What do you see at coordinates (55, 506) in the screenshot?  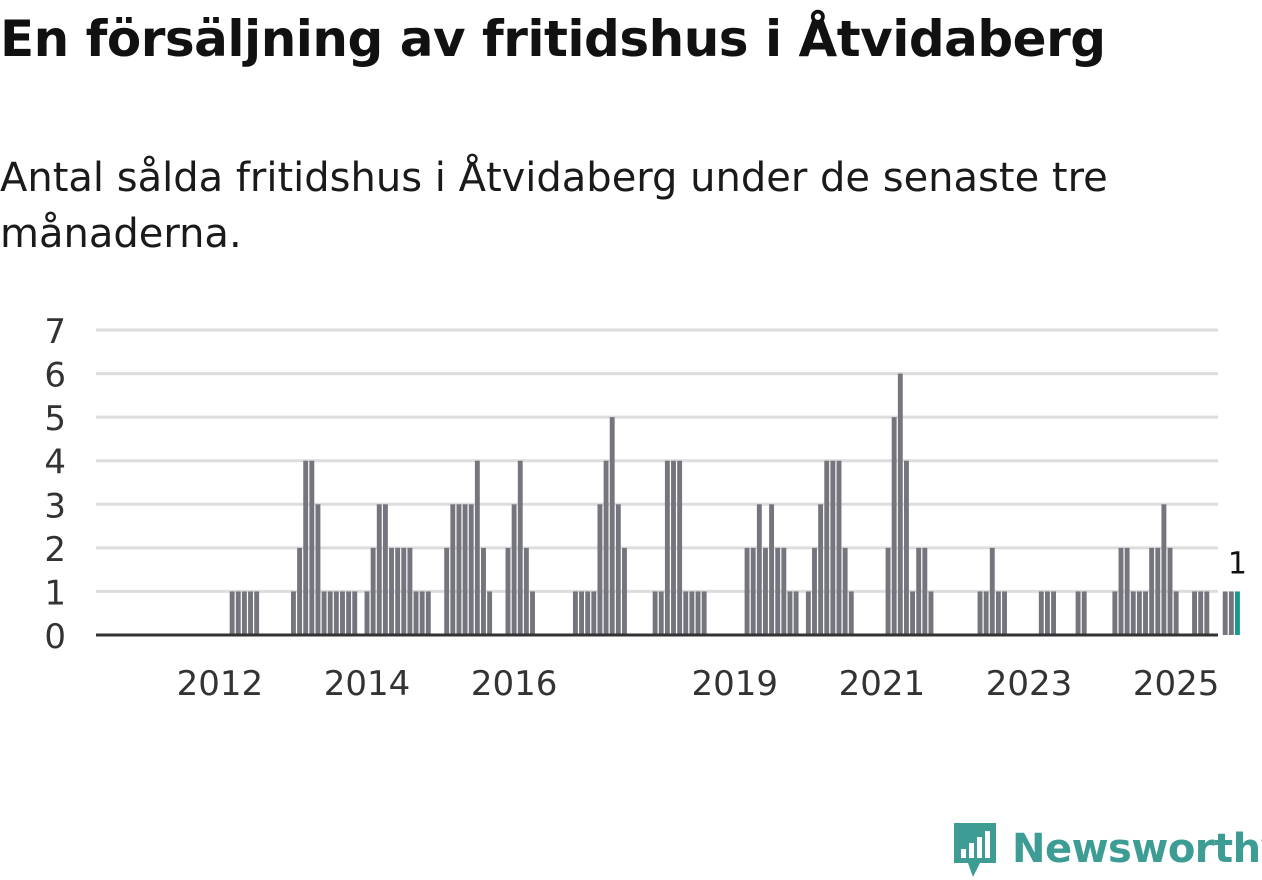 I see `y-tick-label: 3` at bounding box center [55, 506].